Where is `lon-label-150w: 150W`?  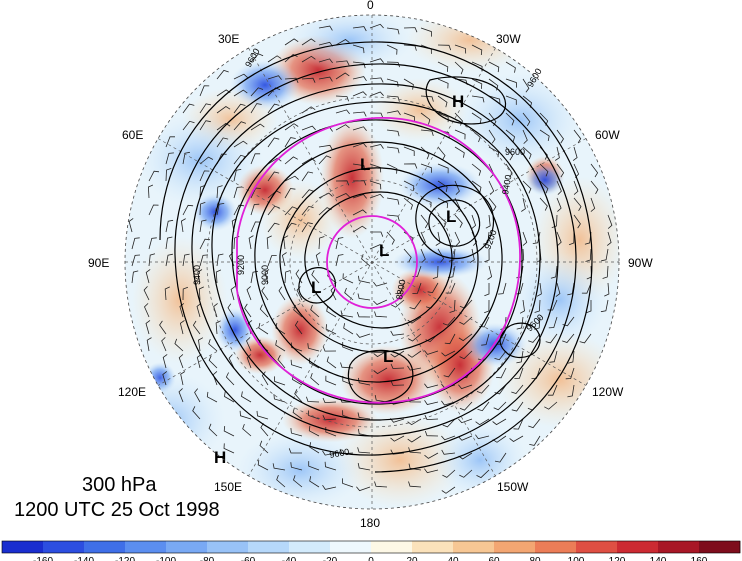 lon-label-150w: 150W is located at coordinates (513, 487).